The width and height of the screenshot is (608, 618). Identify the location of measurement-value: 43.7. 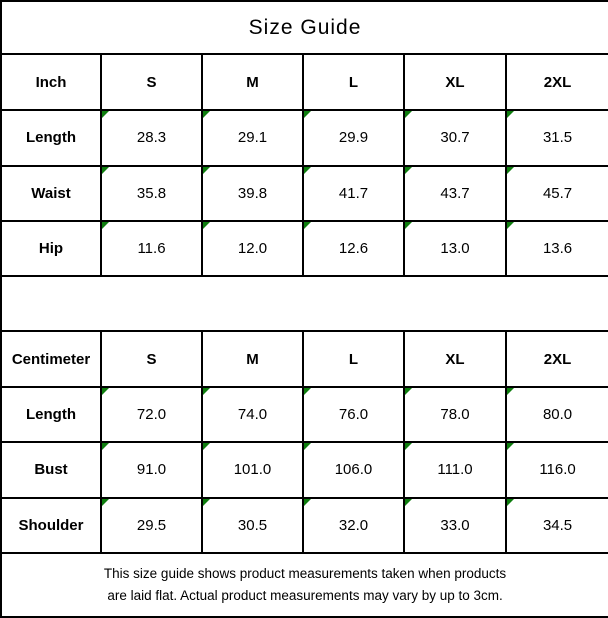
(455, 193).